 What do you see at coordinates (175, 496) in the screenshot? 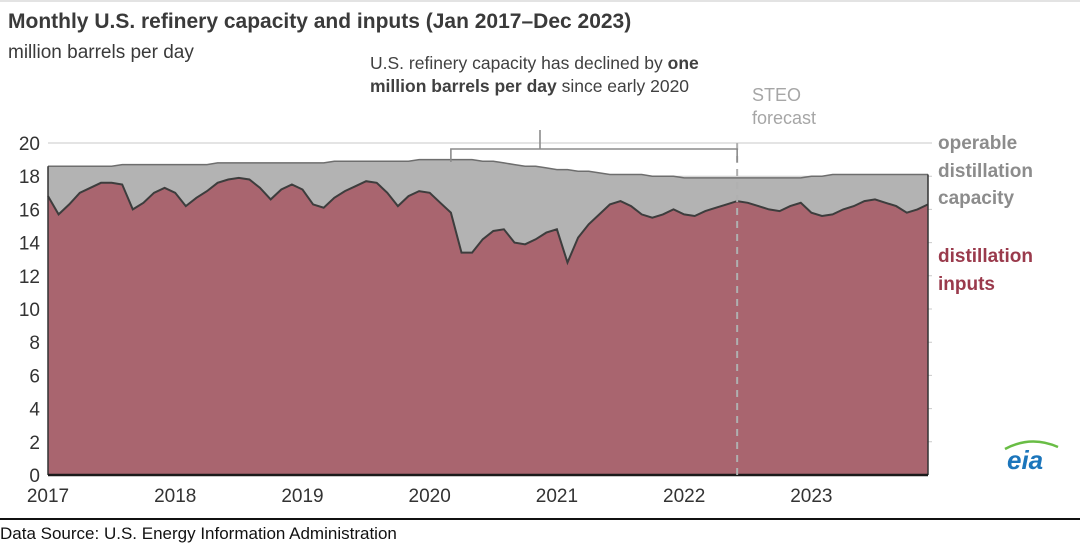
I see `x-tick-label-2018: 2018` at bounding box center [175, 496].